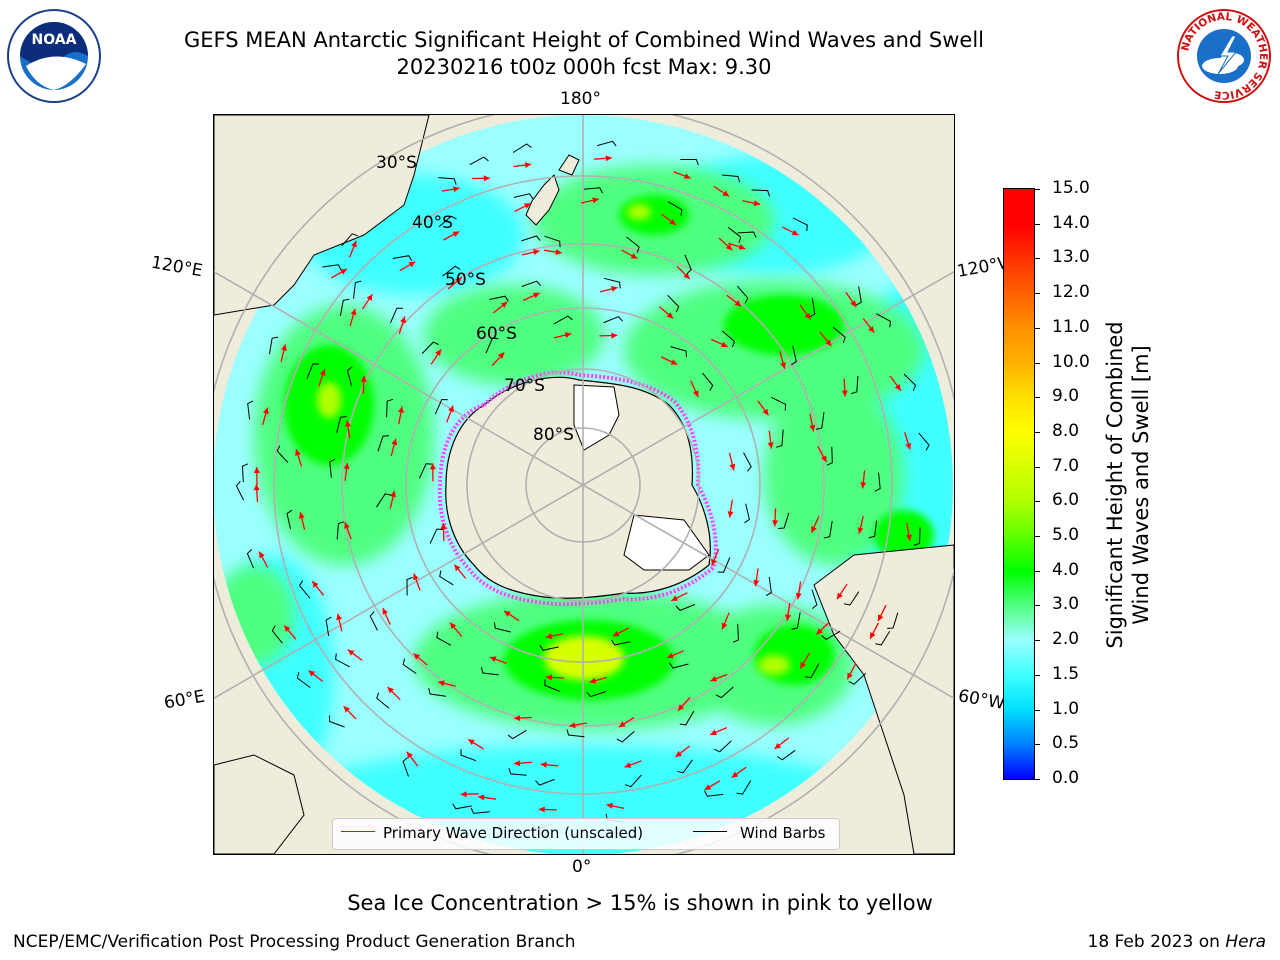  I want to click on lat-label-30s: 30°S, so click(396, 163).